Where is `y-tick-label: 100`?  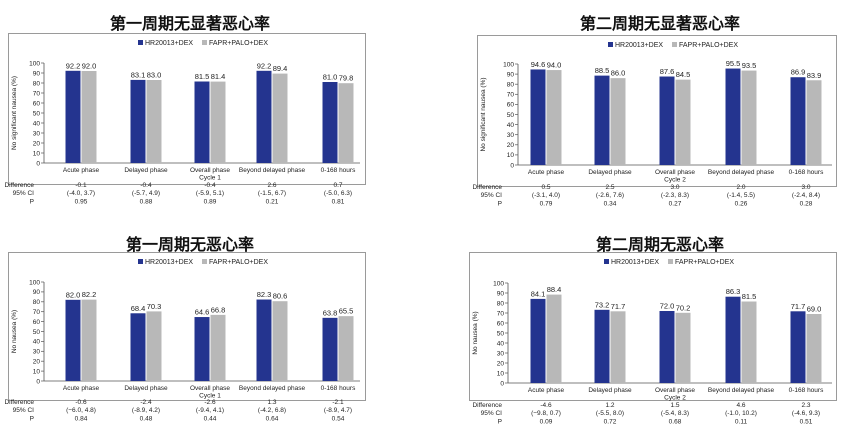
y-tick-label: 100 is located at coordinates (34, 282).